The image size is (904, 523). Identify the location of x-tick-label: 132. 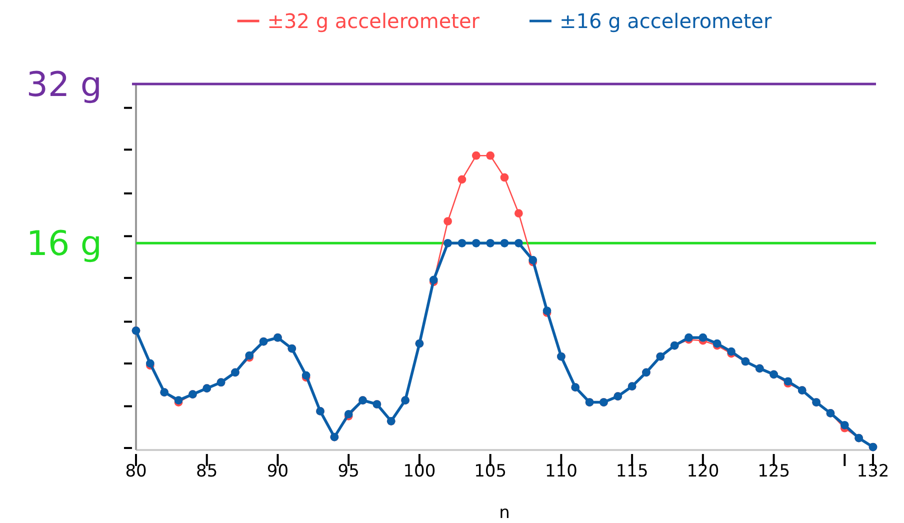
(873, 471).